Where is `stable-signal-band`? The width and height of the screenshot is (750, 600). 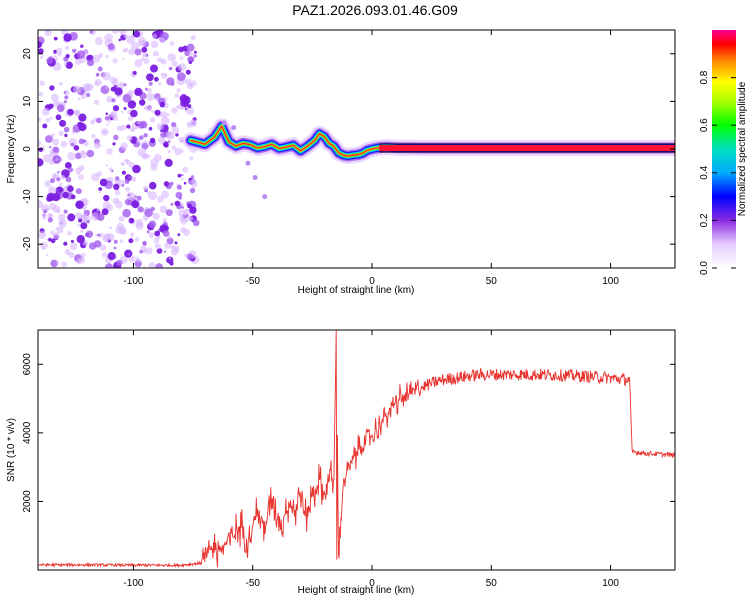 stable-signal-band is located at coordinates (527, 148).